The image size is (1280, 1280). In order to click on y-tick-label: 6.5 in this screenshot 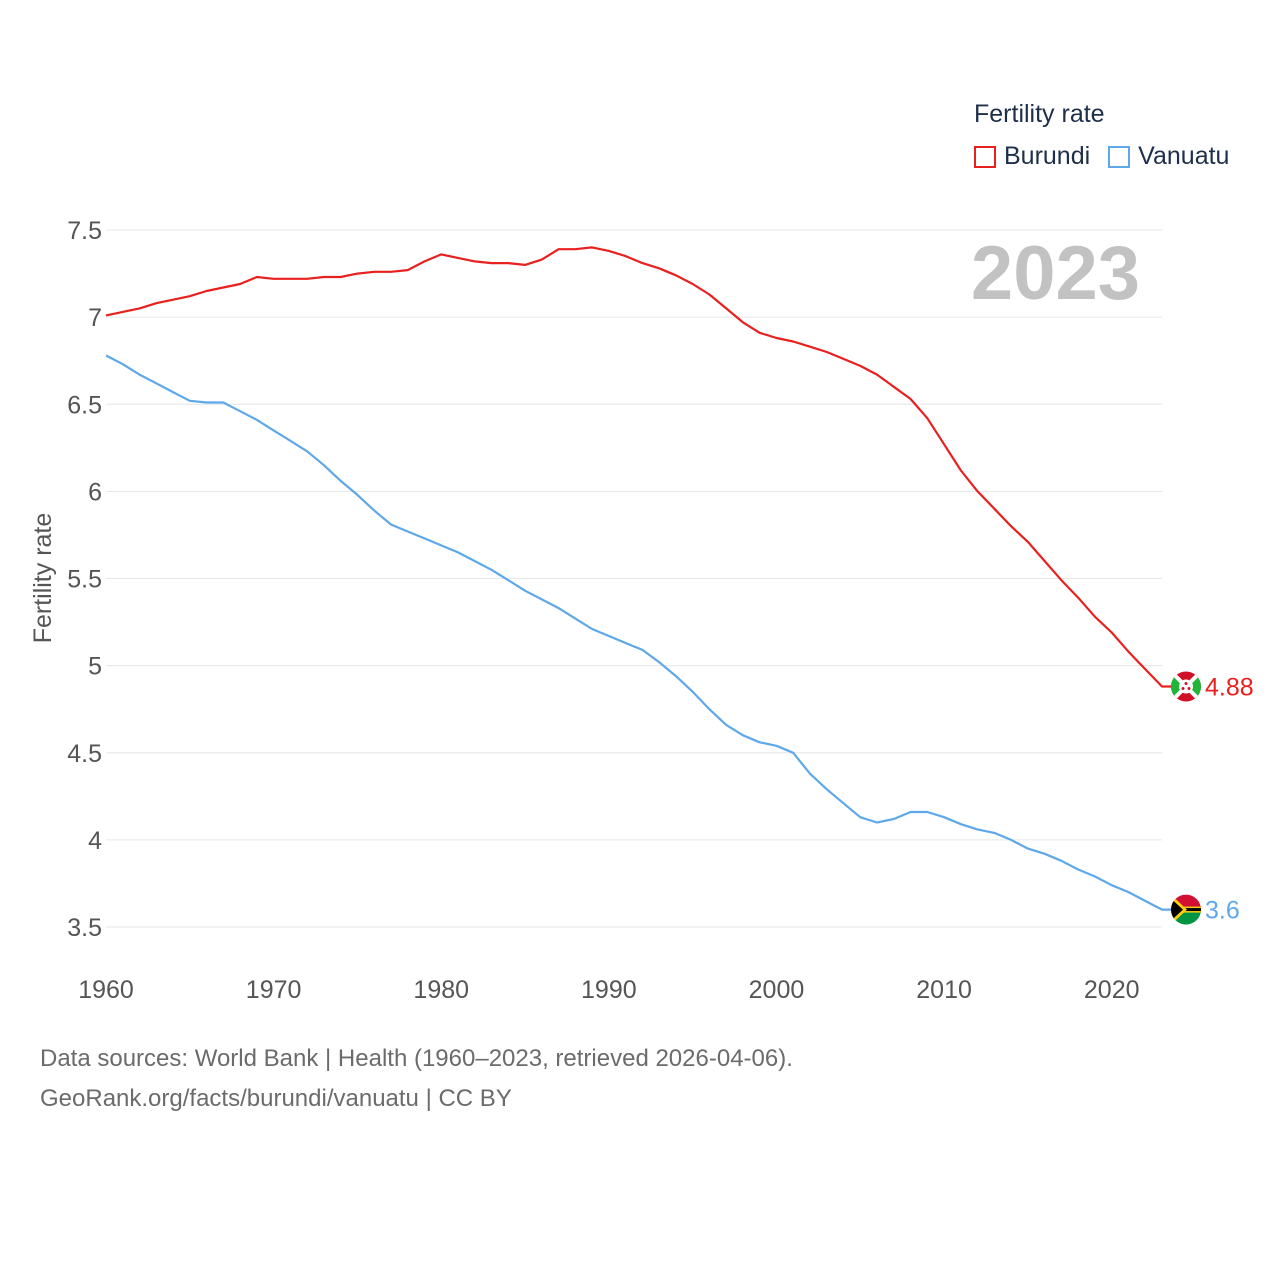, I will do `click(84, 405)`.